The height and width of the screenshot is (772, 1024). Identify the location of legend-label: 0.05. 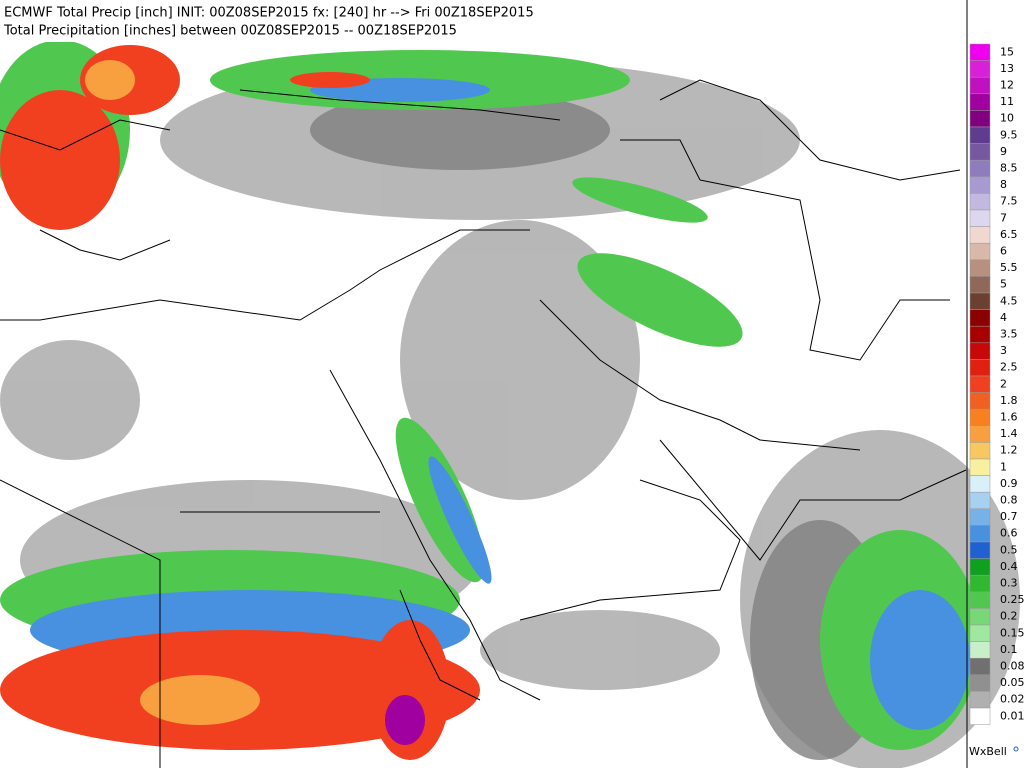
(1012, 682).